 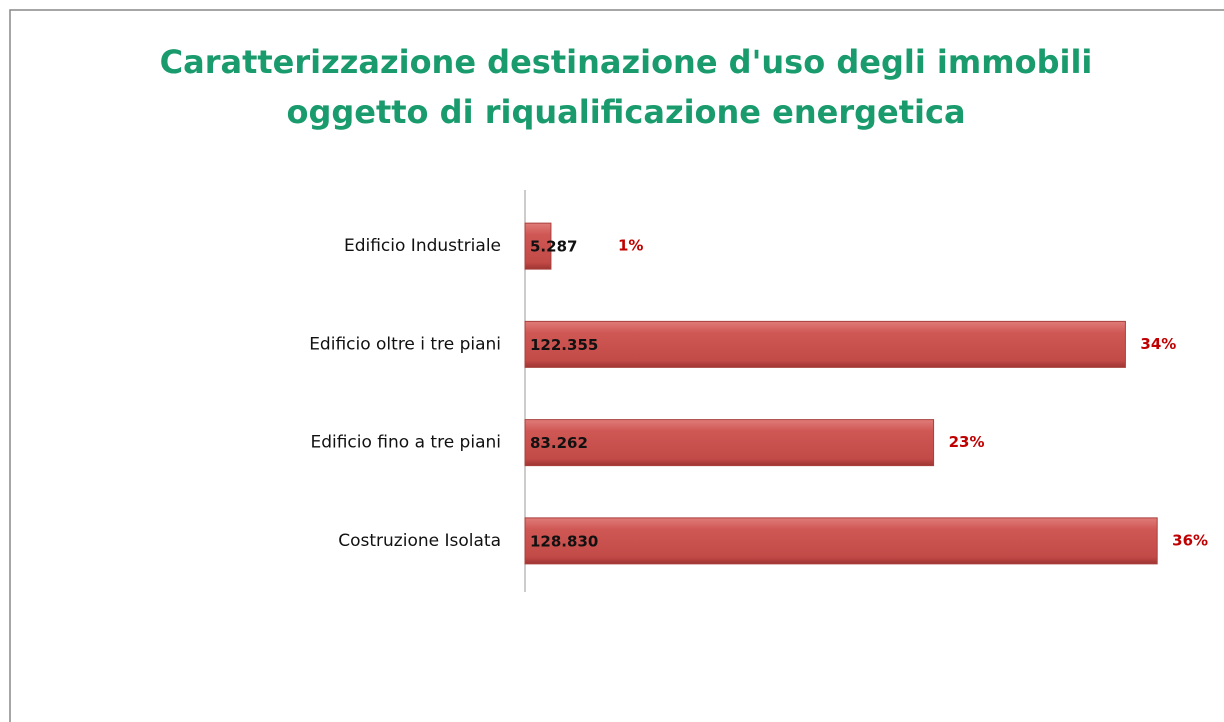 What do you see at coordinates (553, 247) in the screenshot?
I see `value-label: 5.287` at bounding box center [553, 247].